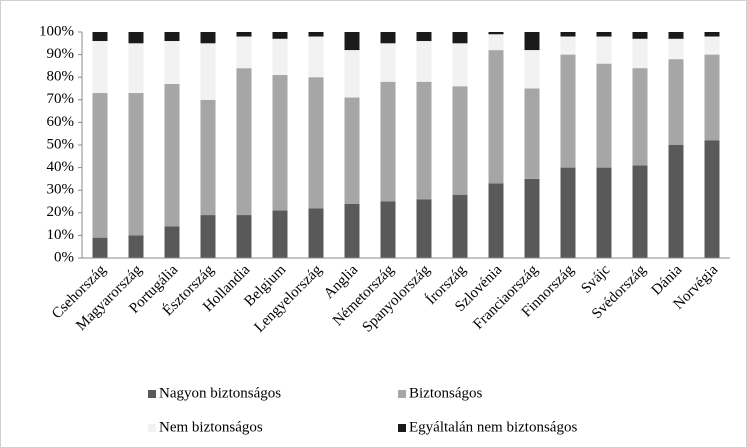 The image size is (747, 448). Describe the element at coordinates (64, 257) in the screenshot. I see `y-tick-label: 0%` at that location.